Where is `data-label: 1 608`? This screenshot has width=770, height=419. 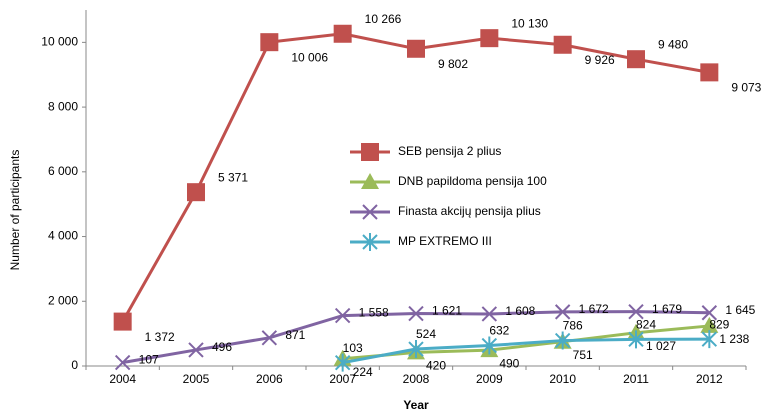 data-label: 1 608 is located at coordinates (520, 311).